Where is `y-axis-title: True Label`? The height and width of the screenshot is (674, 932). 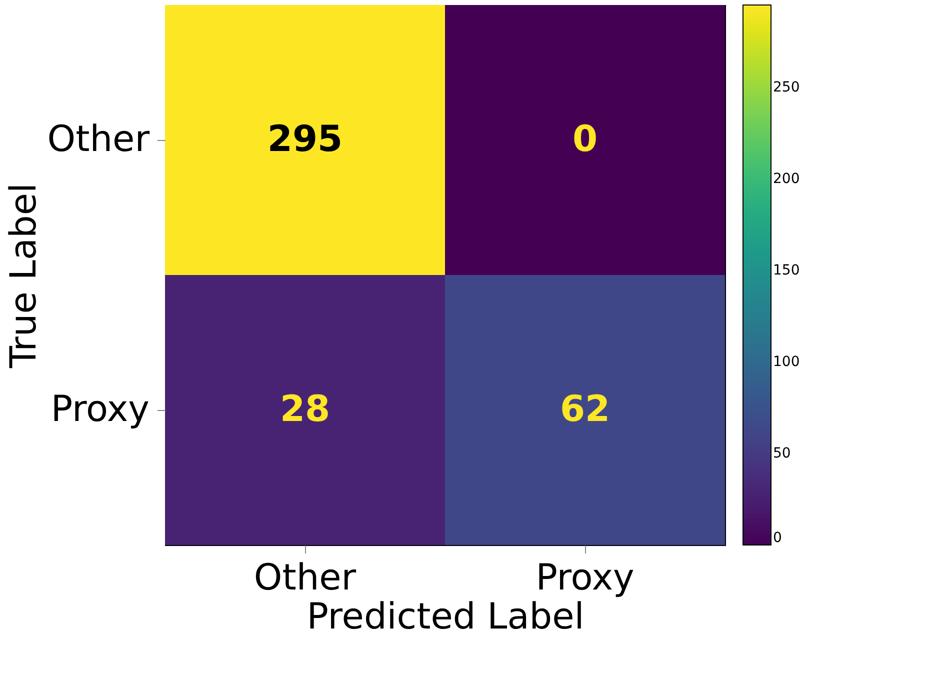
y-axis-title: True Label is located at coordinates (23, 276).